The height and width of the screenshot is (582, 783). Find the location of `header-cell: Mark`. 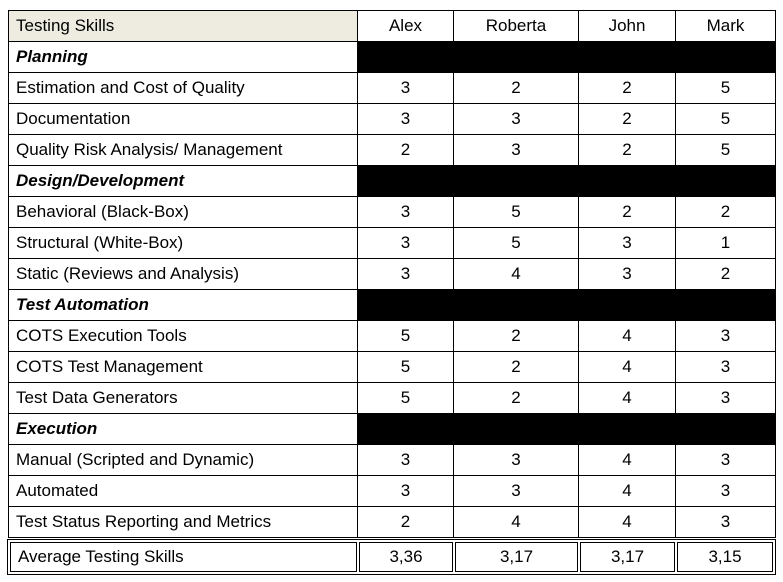

header-cell: Mark is located at coordinates (725, 26).